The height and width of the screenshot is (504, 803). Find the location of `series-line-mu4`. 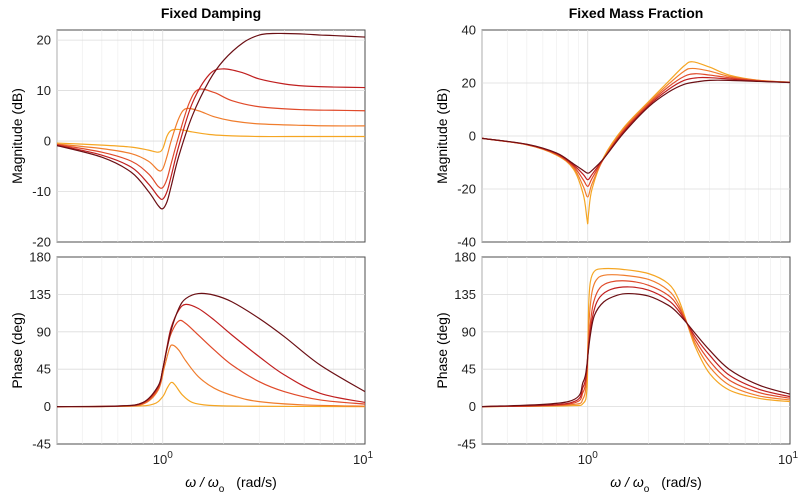

series-line-mu4 is located at coordinates (211, 134).